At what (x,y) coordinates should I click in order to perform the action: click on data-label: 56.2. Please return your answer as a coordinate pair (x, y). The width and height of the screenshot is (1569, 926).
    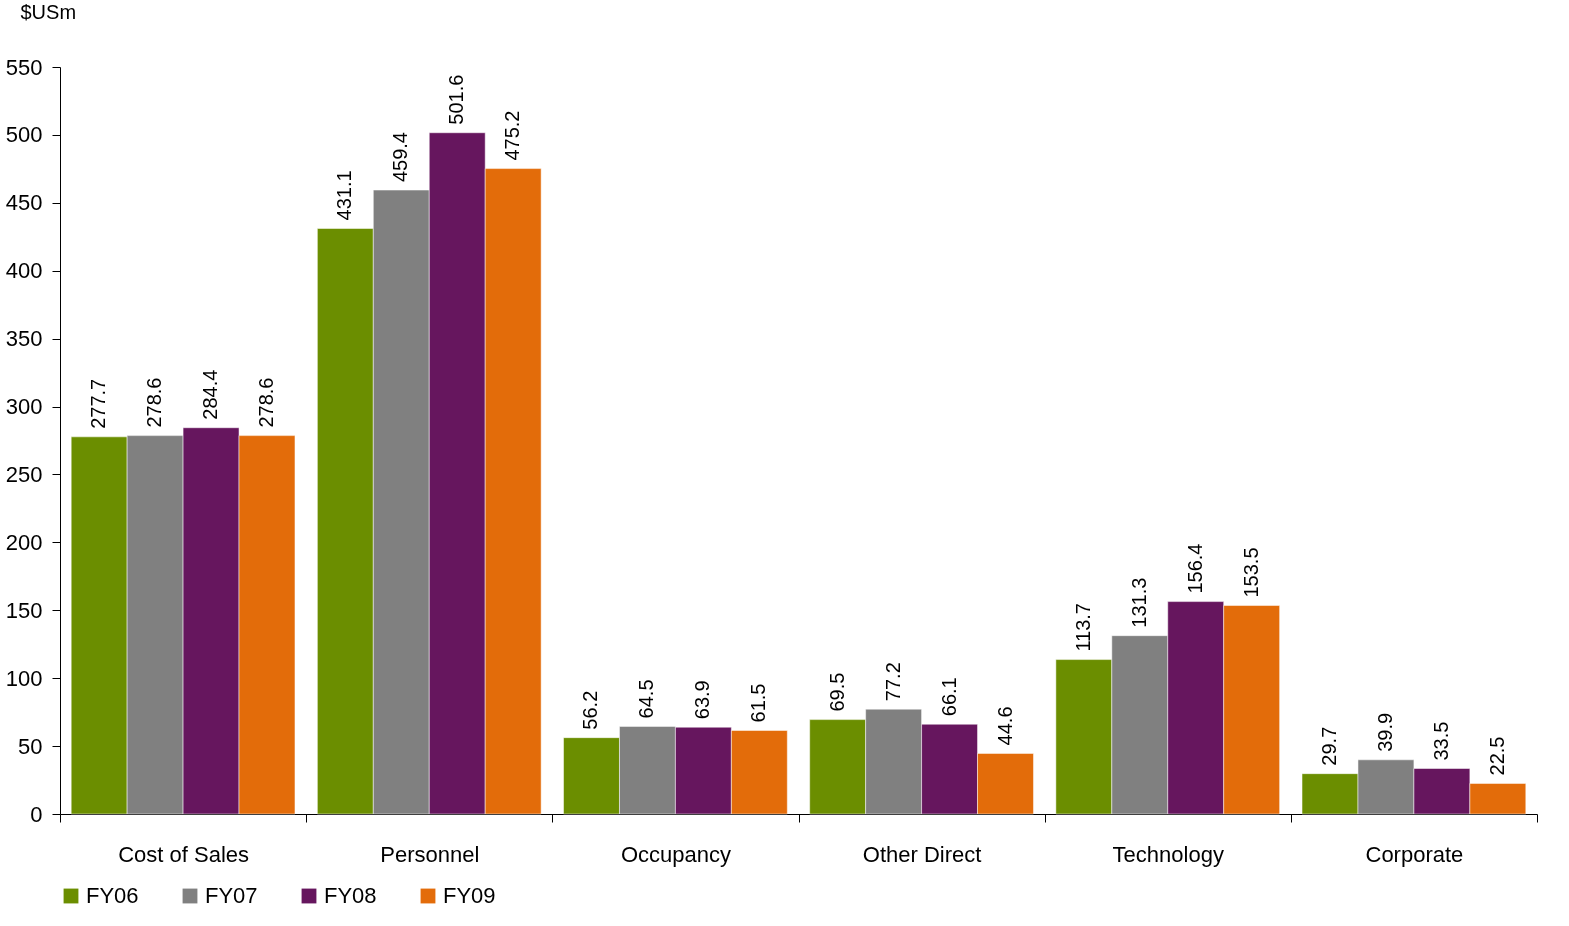
    Looking at the image, I should click on (590, 710).